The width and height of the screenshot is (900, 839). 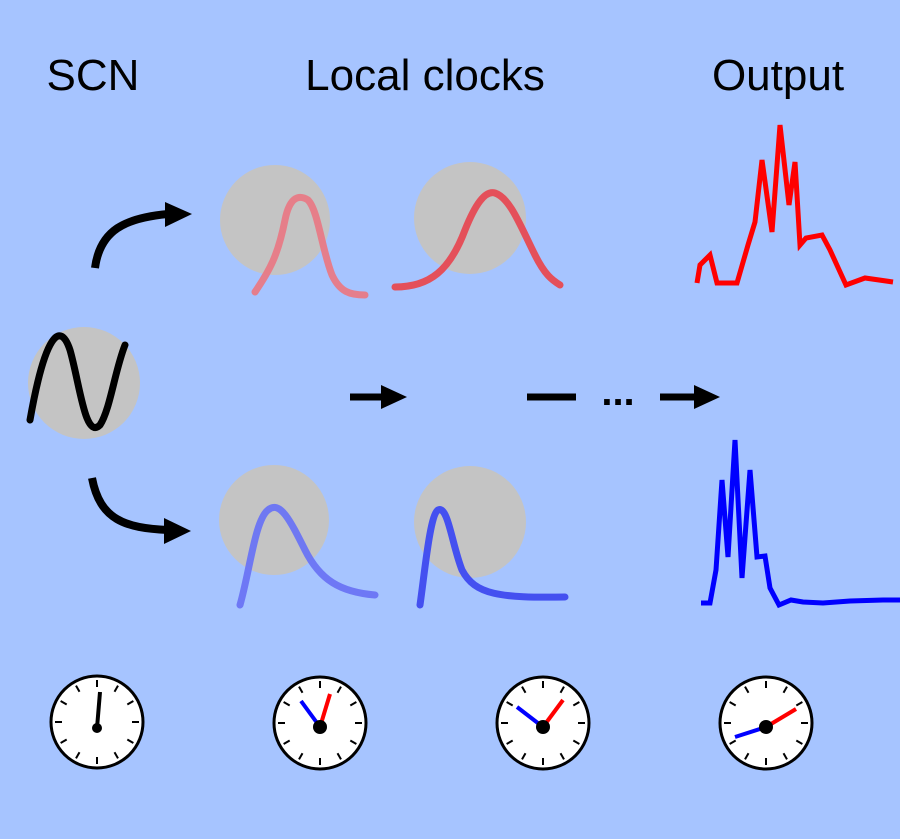 What do you see at coordinates (141, 235) in the screenshot?
I see `arrow-scn-to-red-clocks` at bounding box center [141, 235].